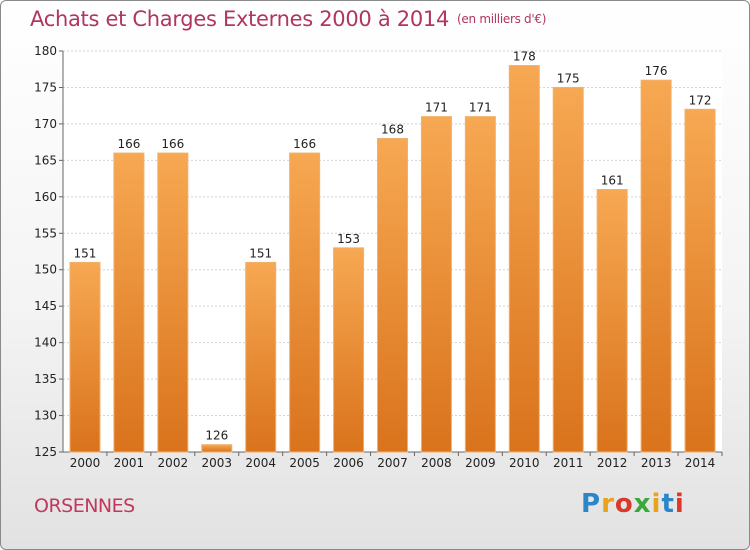 The image size is (750, 550). I want to click on y-tick-label: 135, so click(45, 379).